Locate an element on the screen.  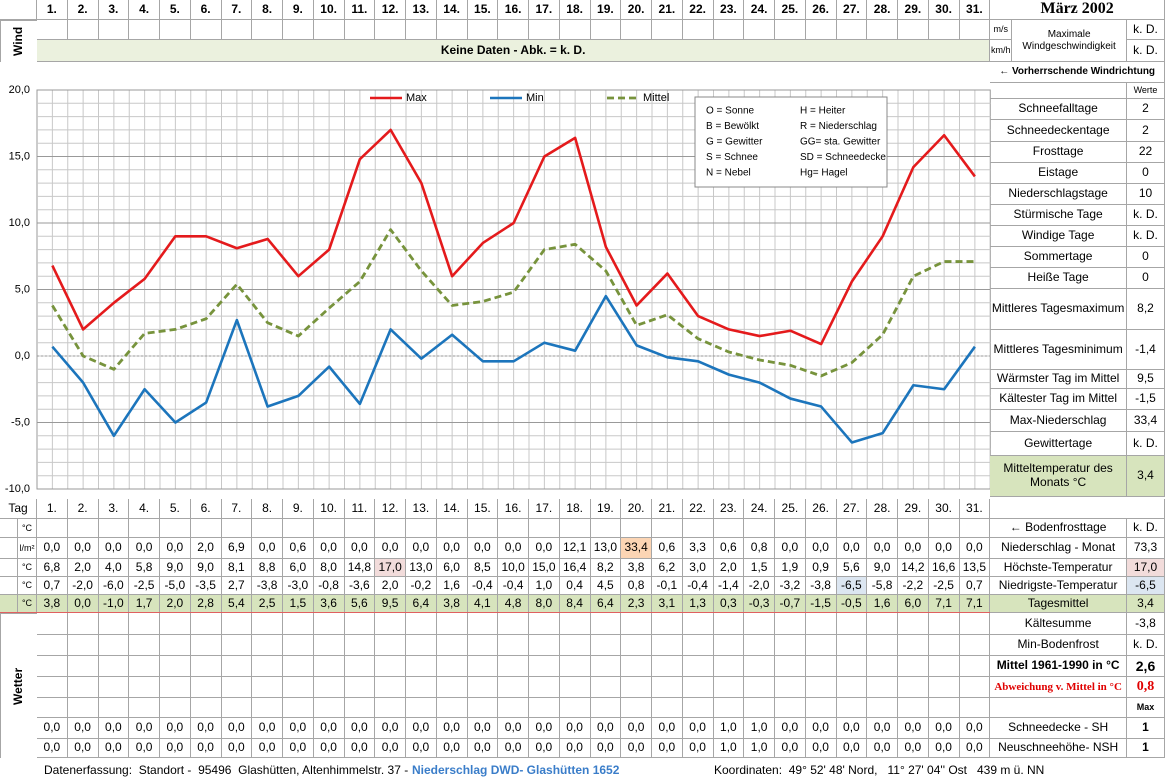
table-value: -3,5 is located at coordinates (206, 586).